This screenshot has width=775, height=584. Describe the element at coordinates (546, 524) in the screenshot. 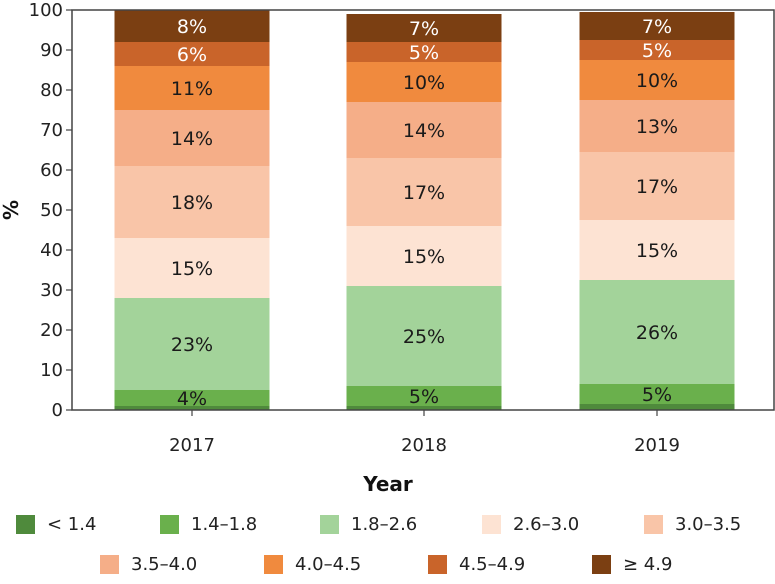

I see `legend-label: 2.6–3.0` at that location.